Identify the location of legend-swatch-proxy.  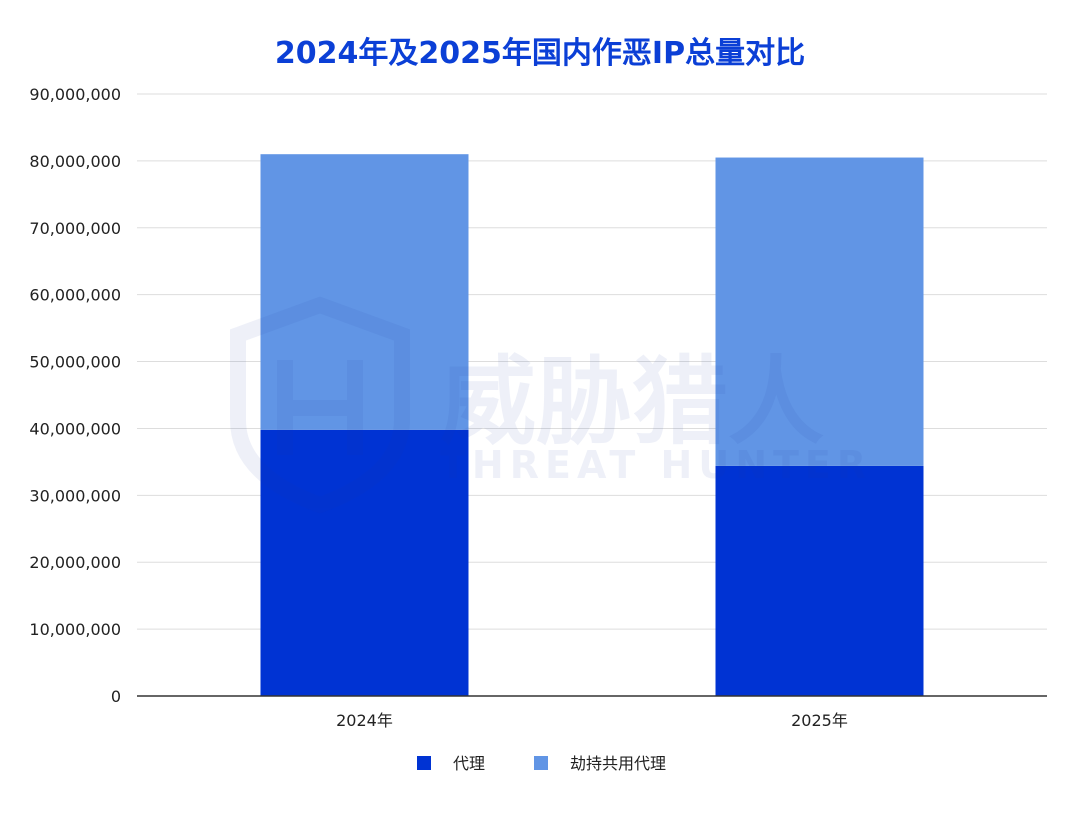
(424, 763).